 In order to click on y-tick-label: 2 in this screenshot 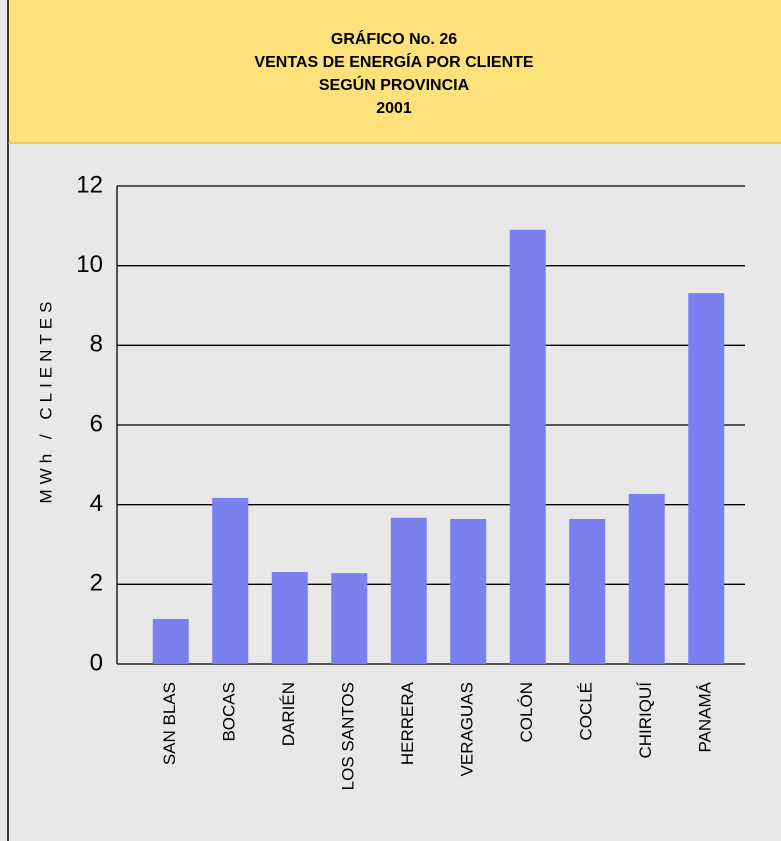, I will do `click(96, 583)`.